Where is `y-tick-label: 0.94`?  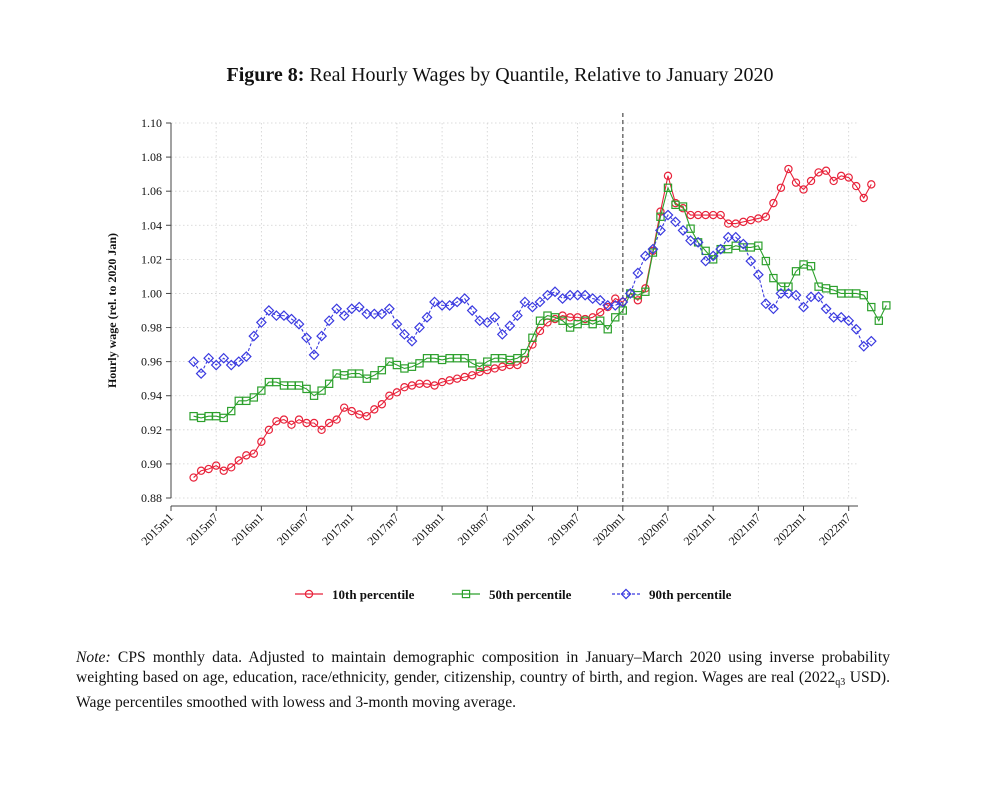 y-tick-label: 0.94 is located at coordinates (151, 396).